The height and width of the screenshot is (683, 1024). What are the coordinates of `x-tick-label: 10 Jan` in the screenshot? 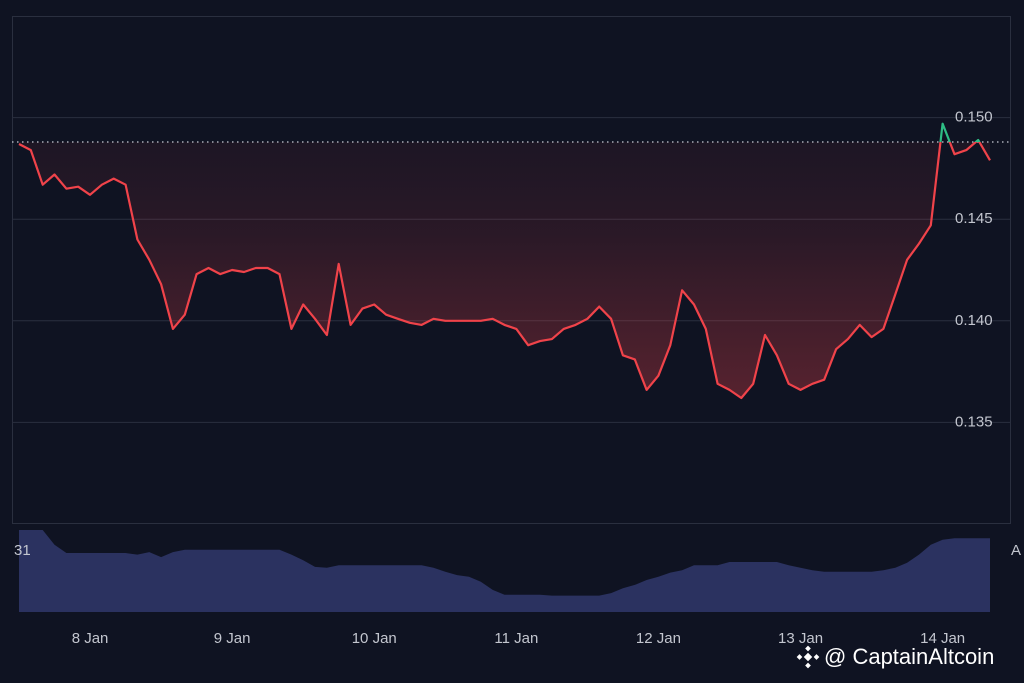 It's located at (374, 638).